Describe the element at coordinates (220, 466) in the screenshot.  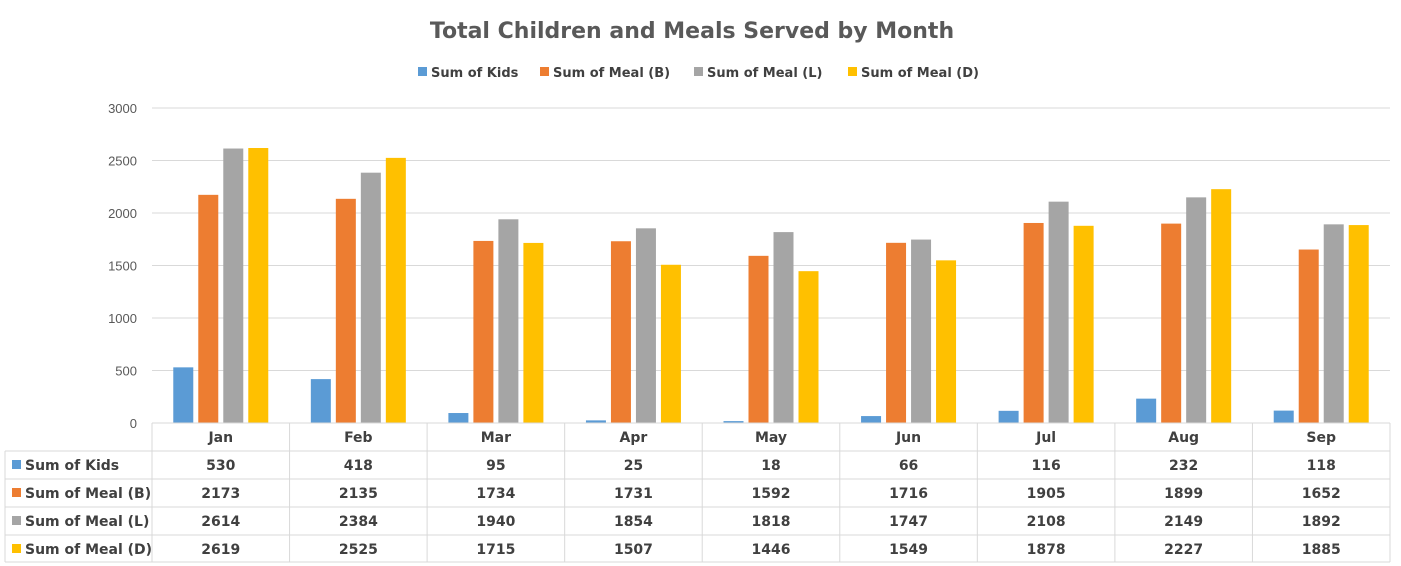
I see `table-cell: 530` at that location.